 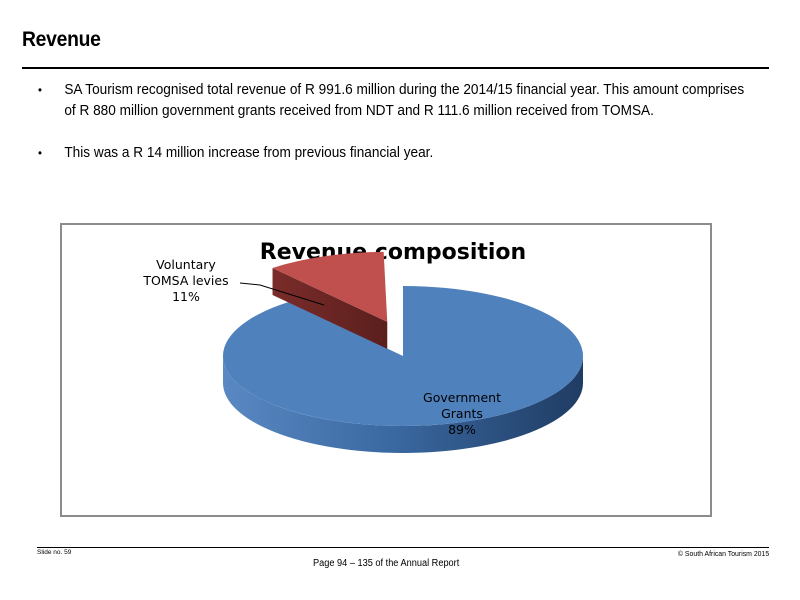 What do you see at coordinates (723, 553) in the screenshot?
I see `copyright: © South African Tourism 2015` at bounding box center [723, 553].